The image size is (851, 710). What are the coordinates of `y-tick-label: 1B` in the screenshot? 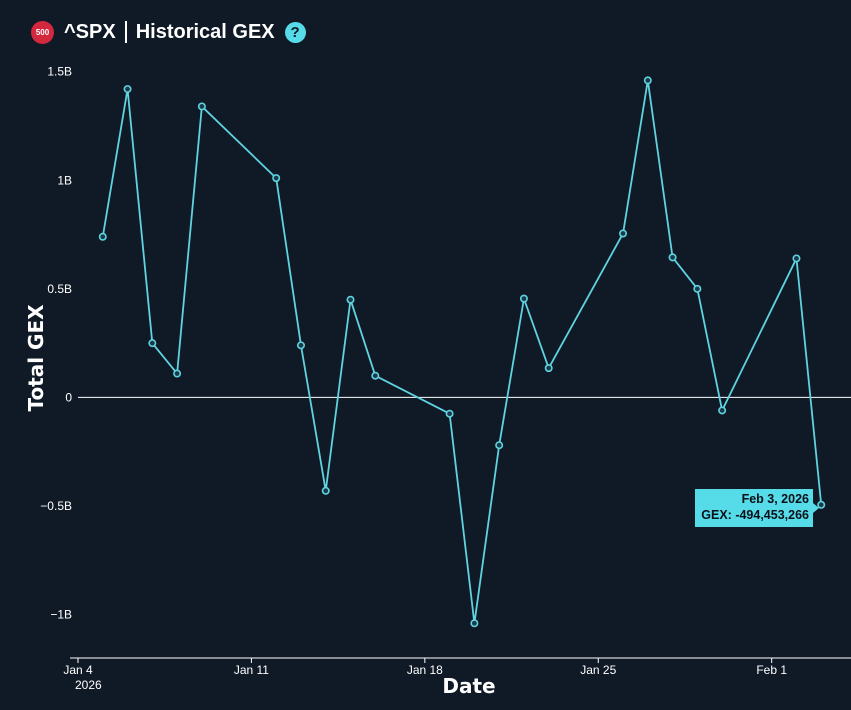 It's located at (64, 180).